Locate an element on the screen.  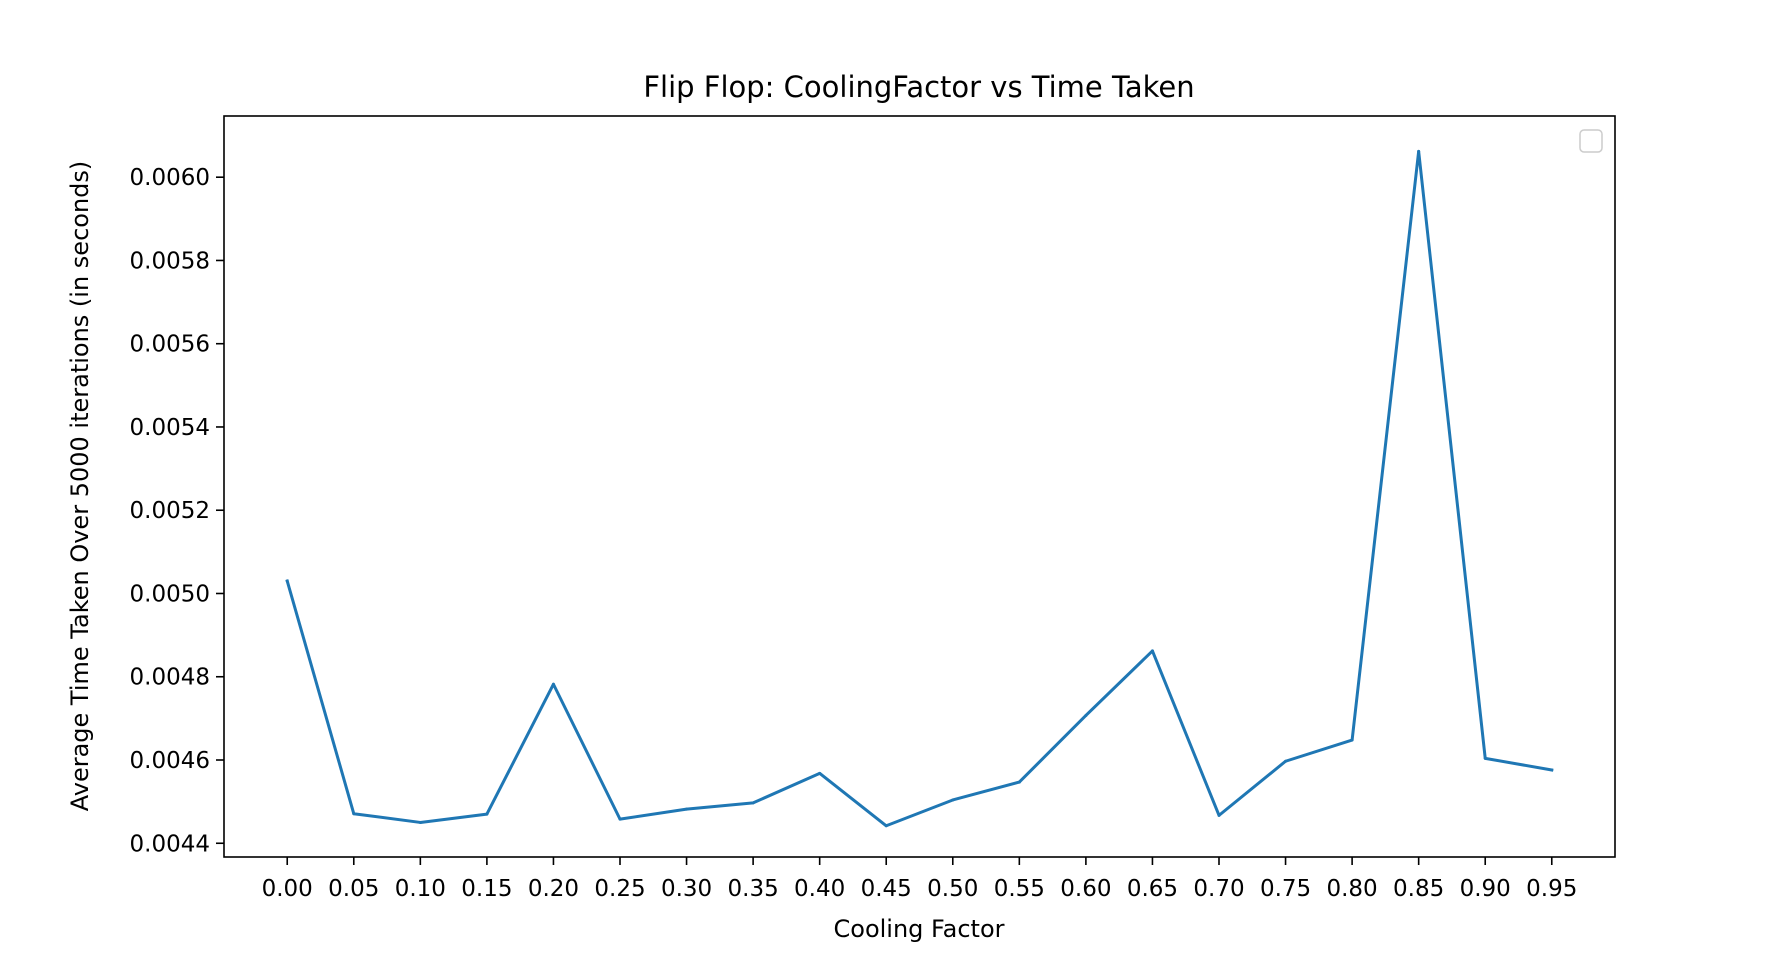
x-tick-label: 0.75 is located at coordinates (1285, 889).